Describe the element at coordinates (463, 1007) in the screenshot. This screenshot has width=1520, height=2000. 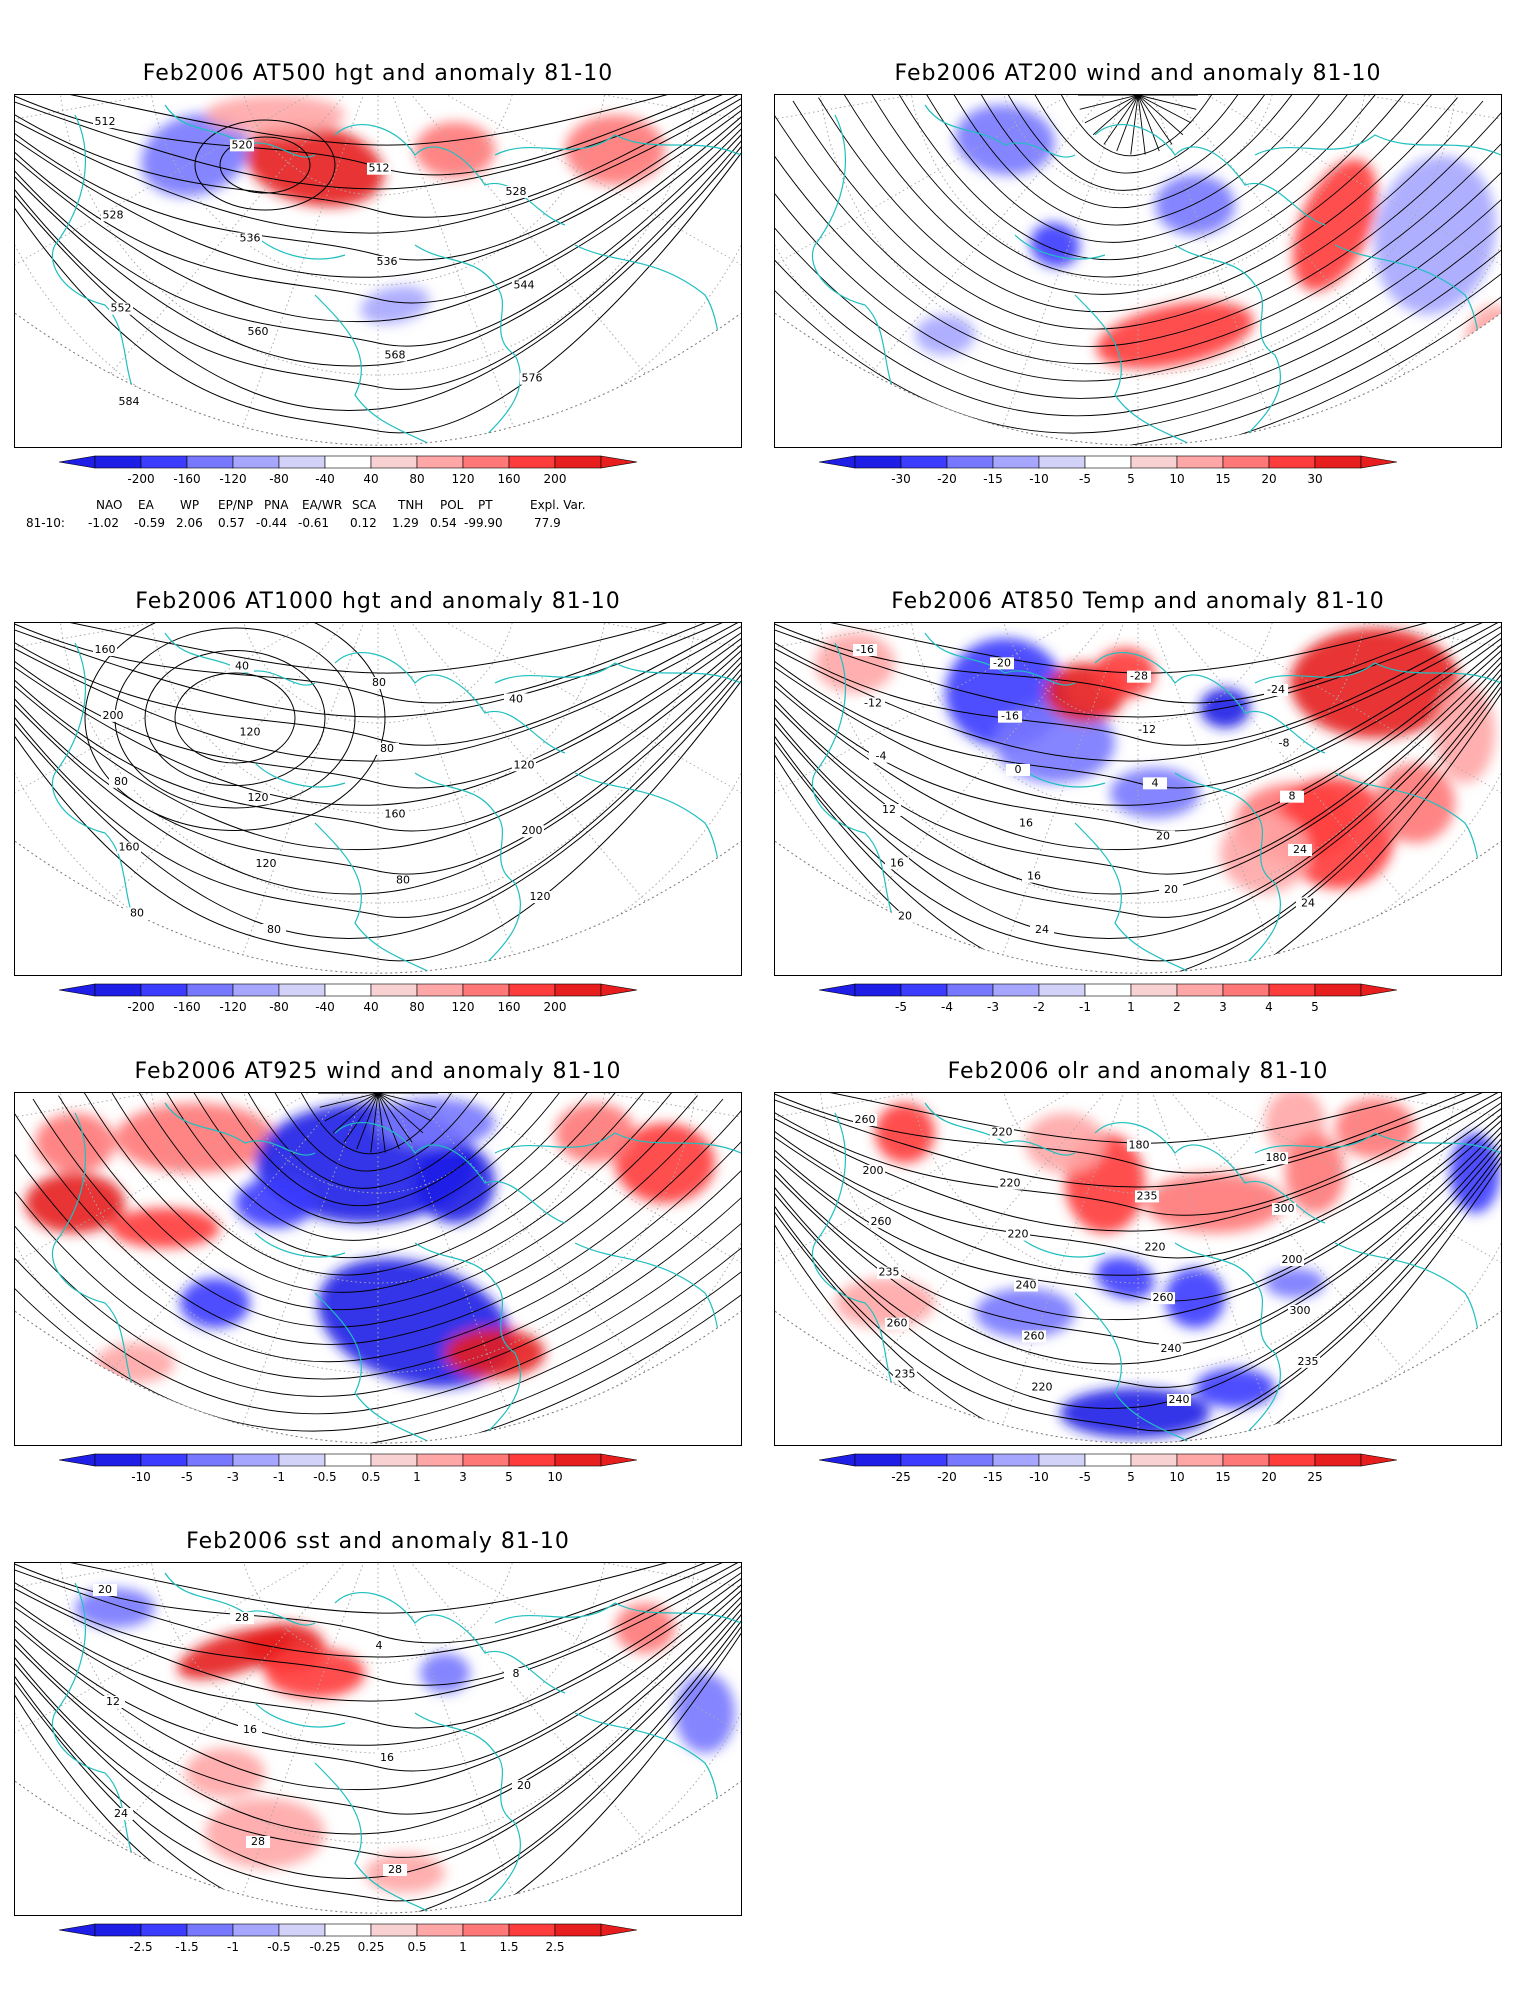
I see `colorbar-tick-label: 120` at that location.